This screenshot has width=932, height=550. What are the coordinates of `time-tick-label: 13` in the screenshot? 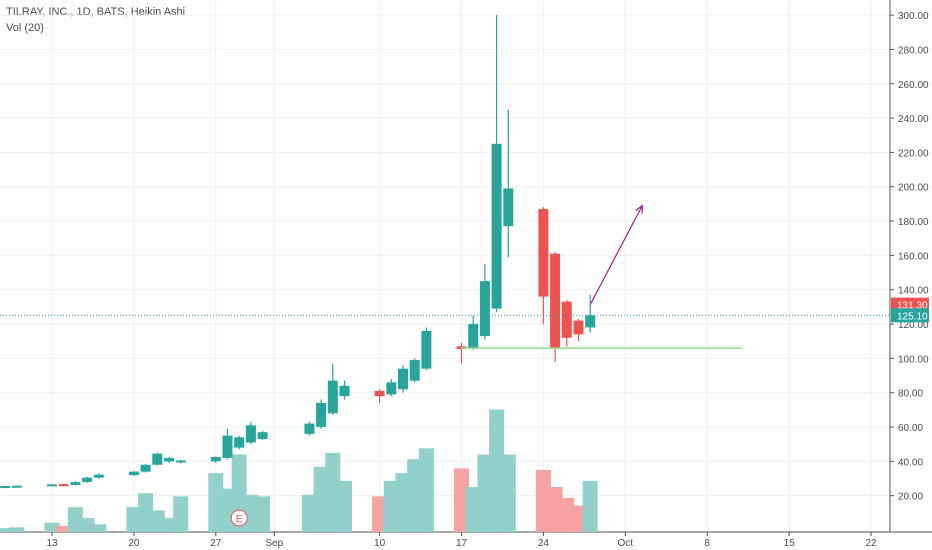 It's located at (52, 543).